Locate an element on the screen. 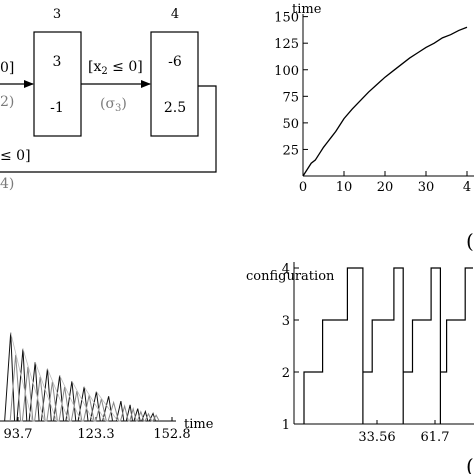  left-edge-label: 2) is located at coordinates (7, 102).